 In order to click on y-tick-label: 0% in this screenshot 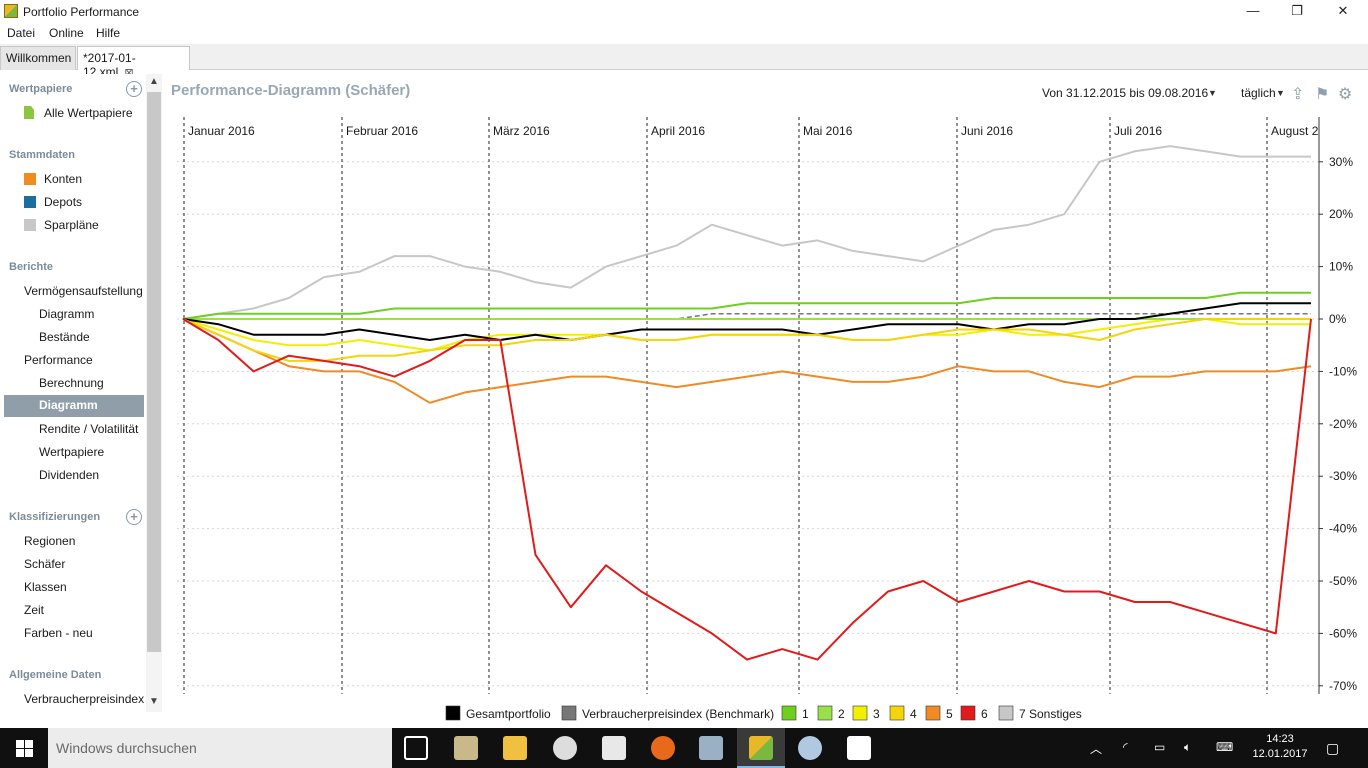, I will do `click(1338, 319)`.